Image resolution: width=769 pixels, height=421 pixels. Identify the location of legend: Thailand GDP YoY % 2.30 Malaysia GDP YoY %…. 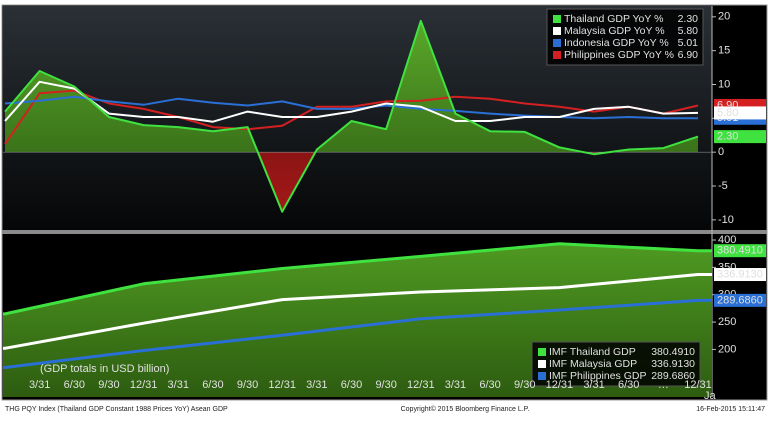
(625, 37).